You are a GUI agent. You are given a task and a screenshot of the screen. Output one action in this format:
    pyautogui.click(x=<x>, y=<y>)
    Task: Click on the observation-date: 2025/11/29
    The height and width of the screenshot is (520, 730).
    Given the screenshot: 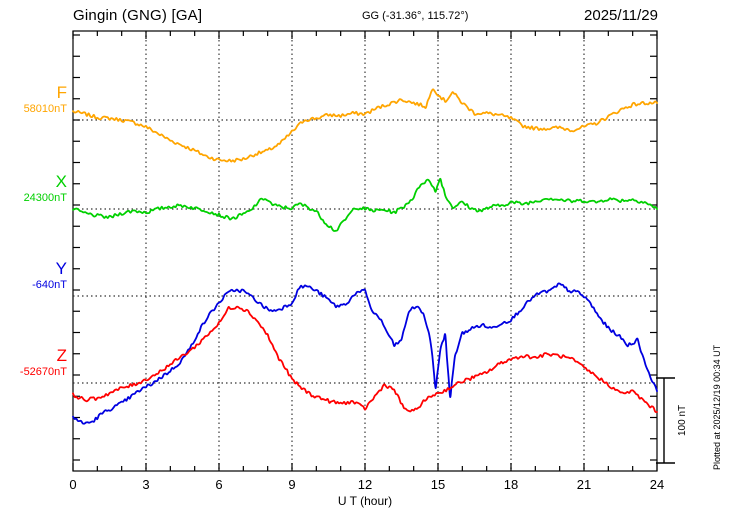 What is the action you would take?
    pyautogui.click(x=621, y=15)
    